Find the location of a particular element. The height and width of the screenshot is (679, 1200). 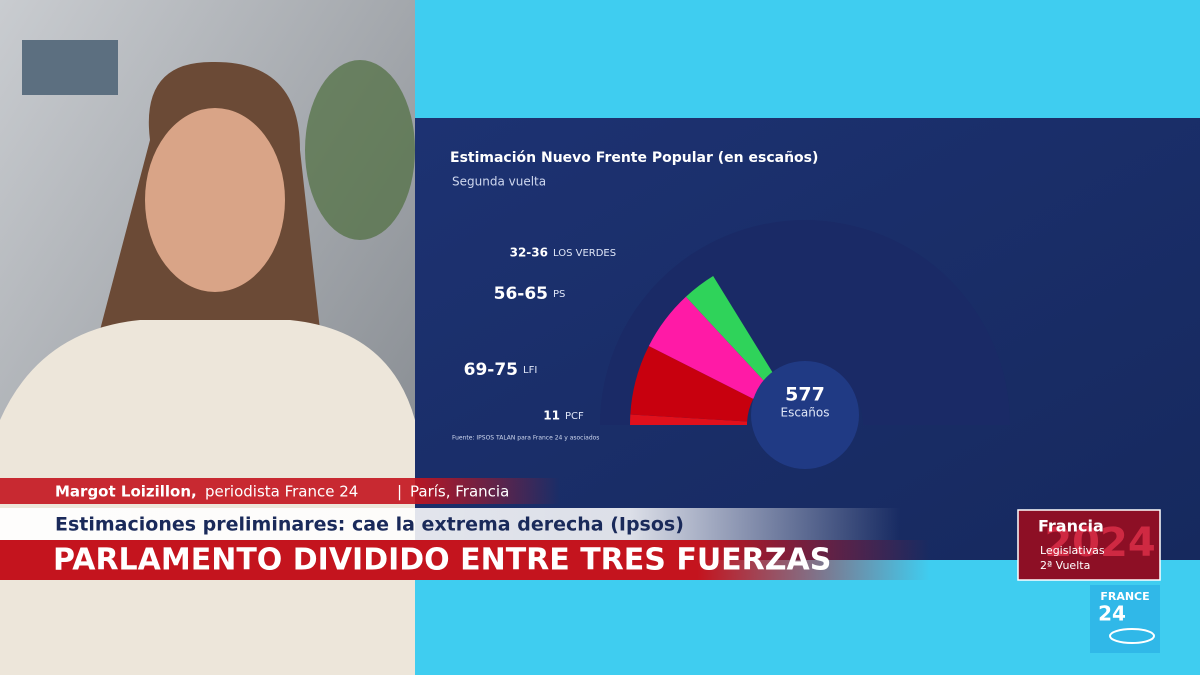

chart-subtitle: Segunda vuelta is located at coordinates (499, 182).